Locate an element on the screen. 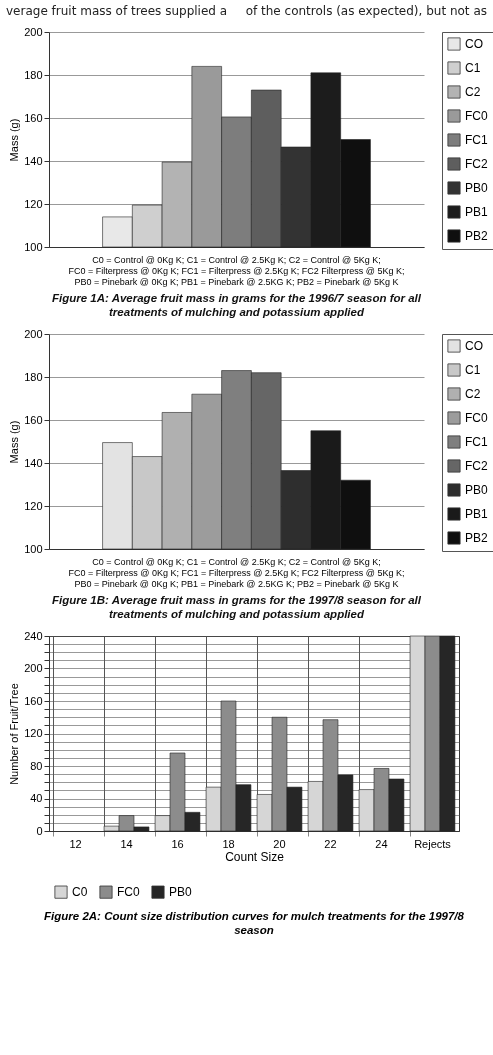 This screenshot has width=493, height=1055. y-tick-label: 80 is located at coordinates (36, 765).